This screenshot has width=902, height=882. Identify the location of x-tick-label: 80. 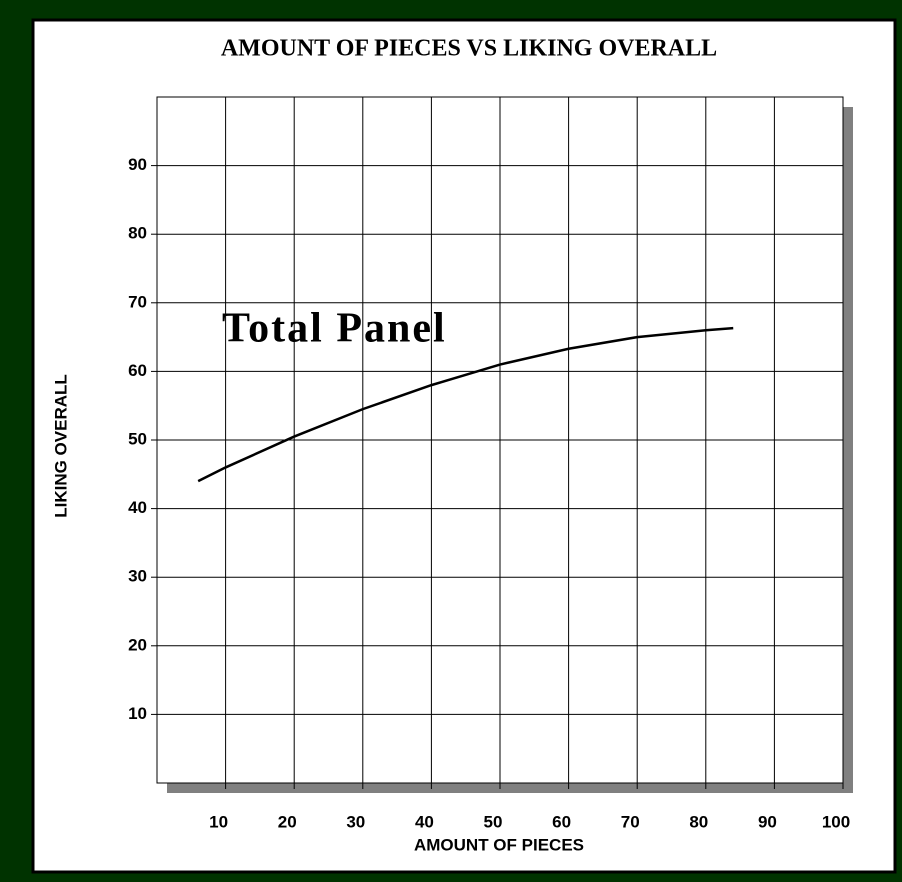
(698, 821).